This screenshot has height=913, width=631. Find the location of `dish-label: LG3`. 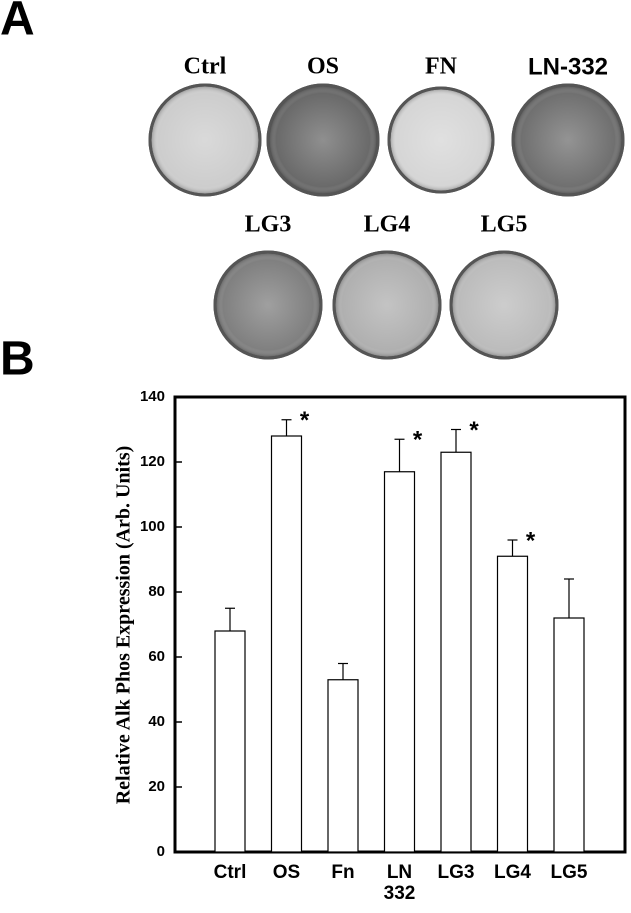

dish-label: LG3 is located at coordinates (268, 225).